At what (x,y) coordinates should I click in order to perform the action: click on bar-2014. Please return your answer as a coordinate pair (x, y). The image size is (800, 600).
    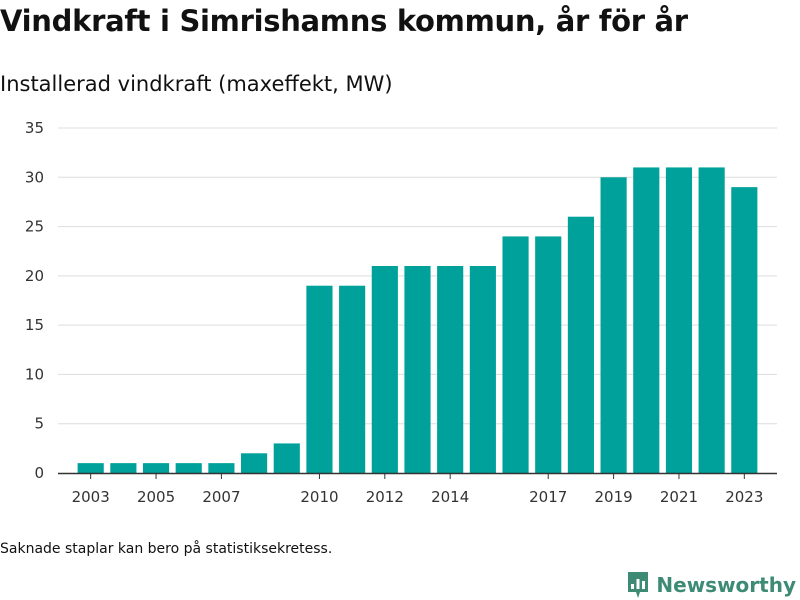
    Looking at the image, I should click on (450, 369).